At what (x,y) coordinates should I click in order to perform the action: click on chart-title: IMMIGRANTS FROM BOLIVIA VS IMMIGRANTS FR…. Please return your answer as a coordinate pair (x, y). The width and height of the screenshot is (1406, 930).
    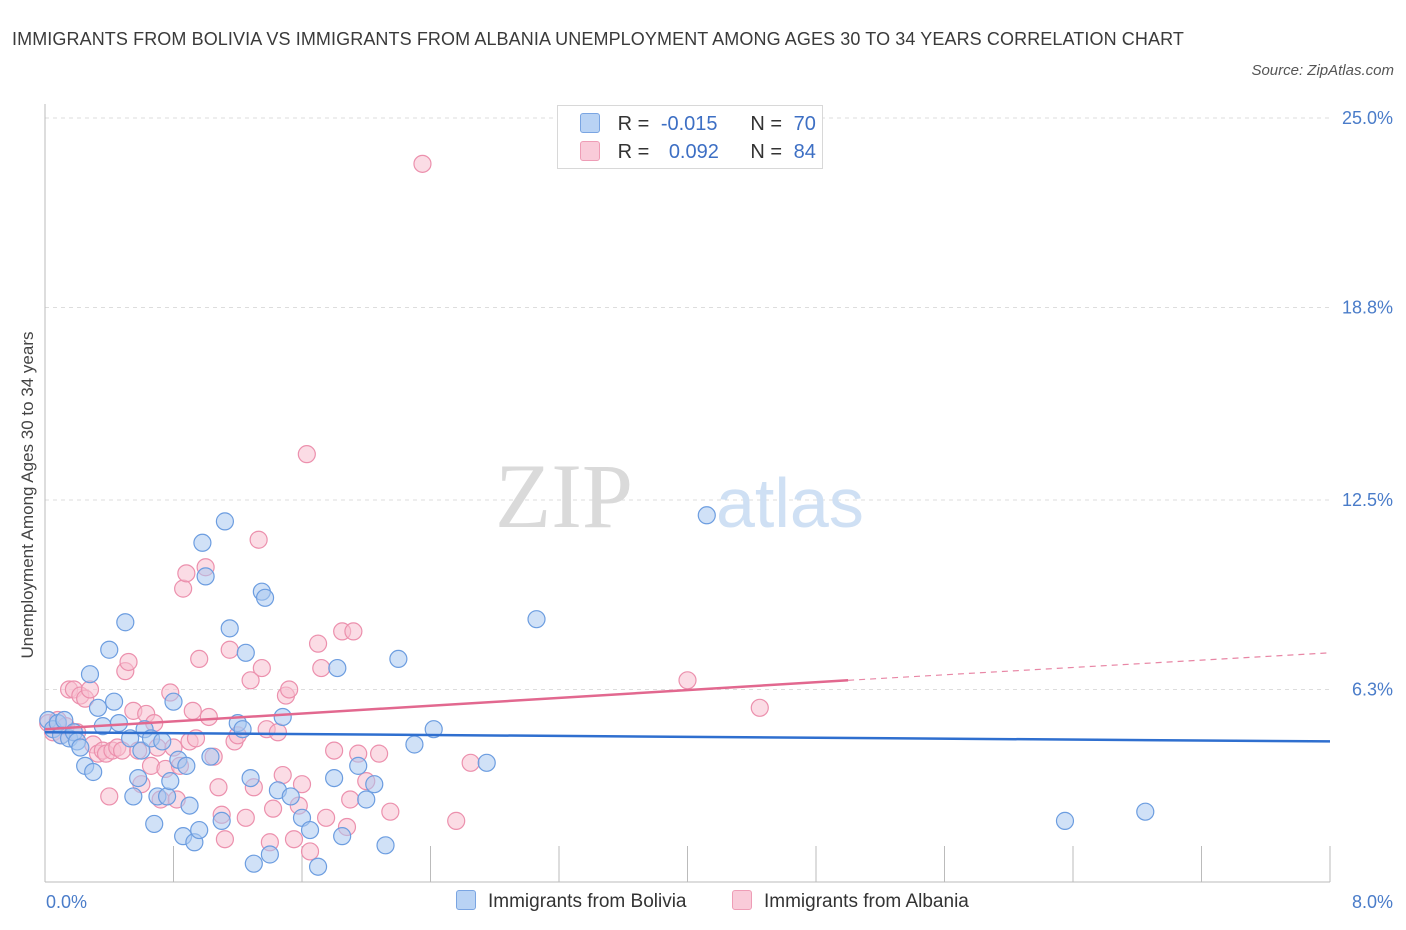
    Looking at the image, I should click on (598, 39).